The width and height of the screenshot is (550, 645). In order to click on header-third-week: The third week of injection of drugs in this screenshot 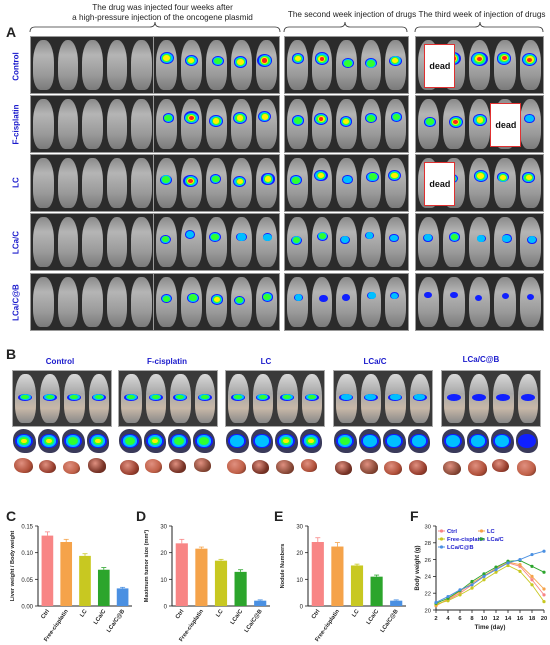, I will do `click(482, 14)`.